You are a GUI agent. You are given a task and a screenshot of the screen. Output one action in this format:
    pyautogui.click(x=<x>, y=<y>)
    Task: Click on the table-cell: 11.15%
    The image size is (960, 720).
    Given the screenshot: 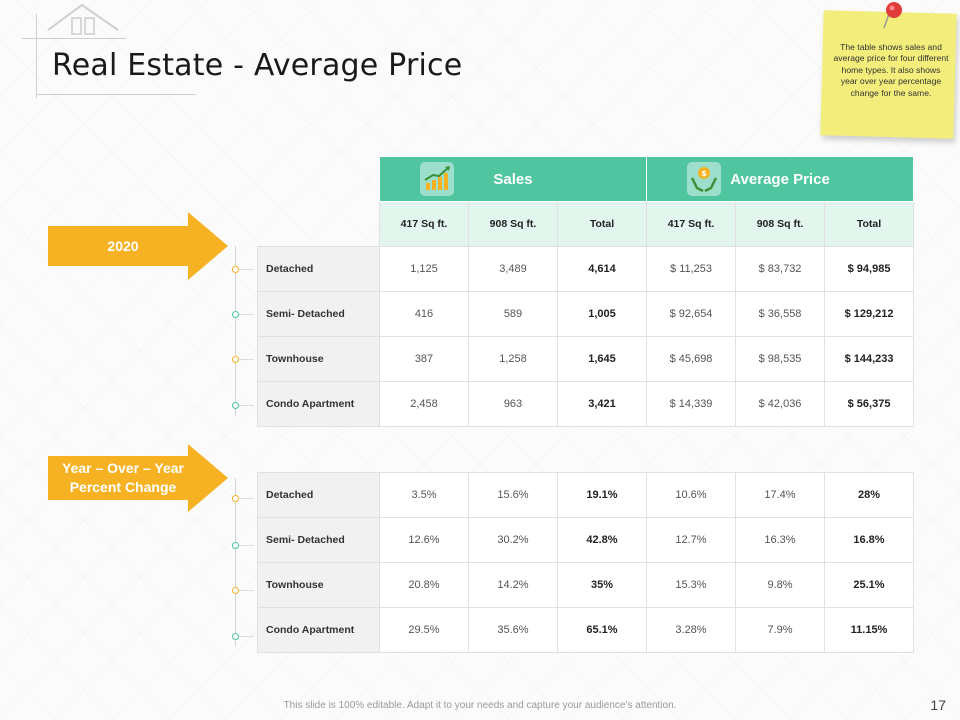 What is the action you would take?
    pyautogui.click(x=869, y=630)
    